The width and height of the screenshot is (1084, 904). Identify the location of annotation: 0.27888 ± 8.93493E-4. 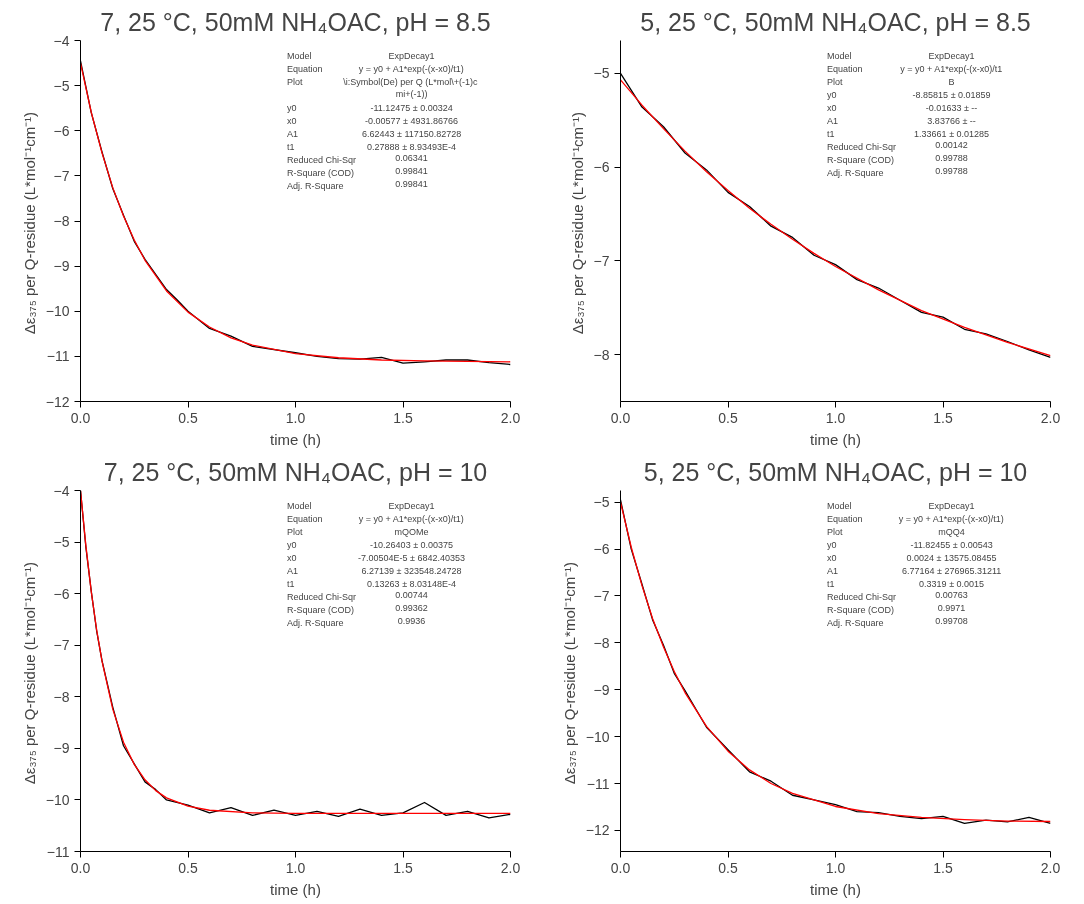
(412, 147).